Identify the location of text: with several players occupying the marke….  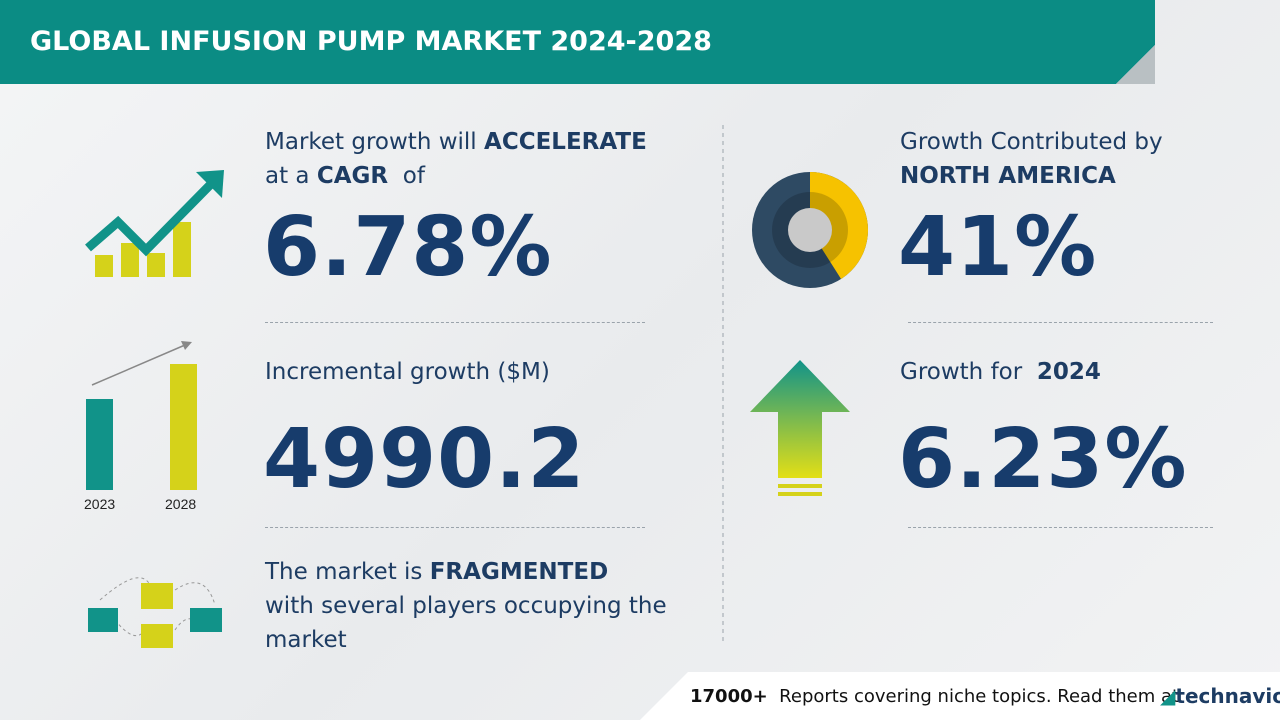
(466, 623).